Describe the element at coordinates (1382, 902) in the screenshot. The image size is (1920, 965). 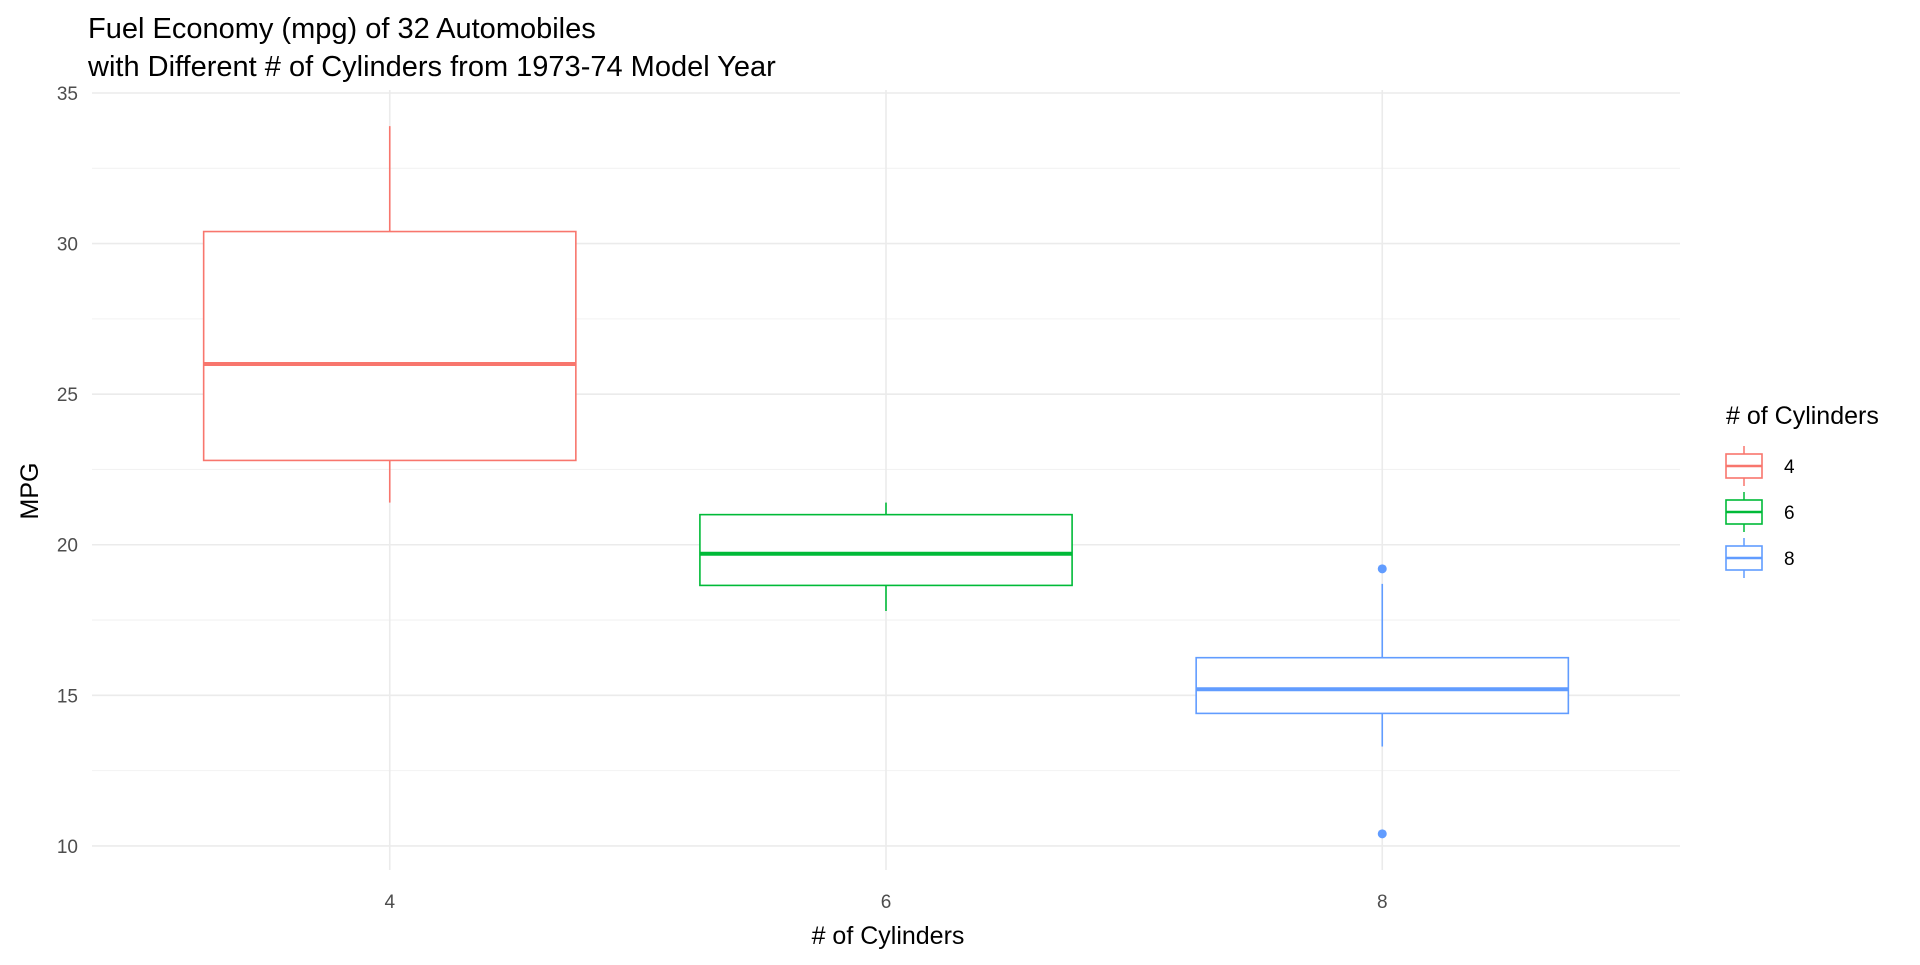
I see `x-tick-label: 8` at that location.